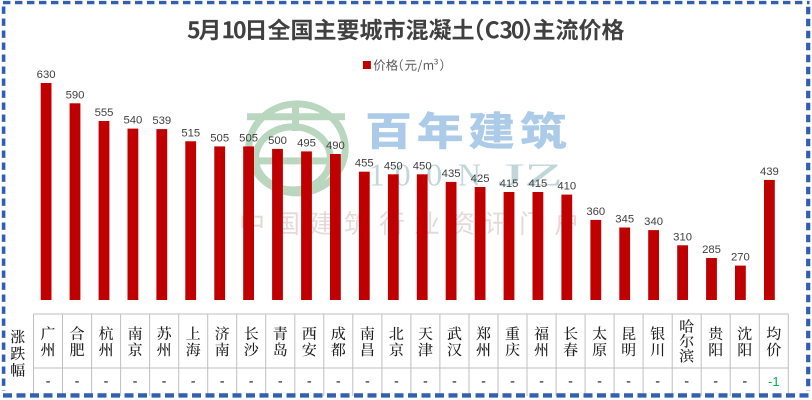  I want to click on svg-text: N, so click(469, 174).